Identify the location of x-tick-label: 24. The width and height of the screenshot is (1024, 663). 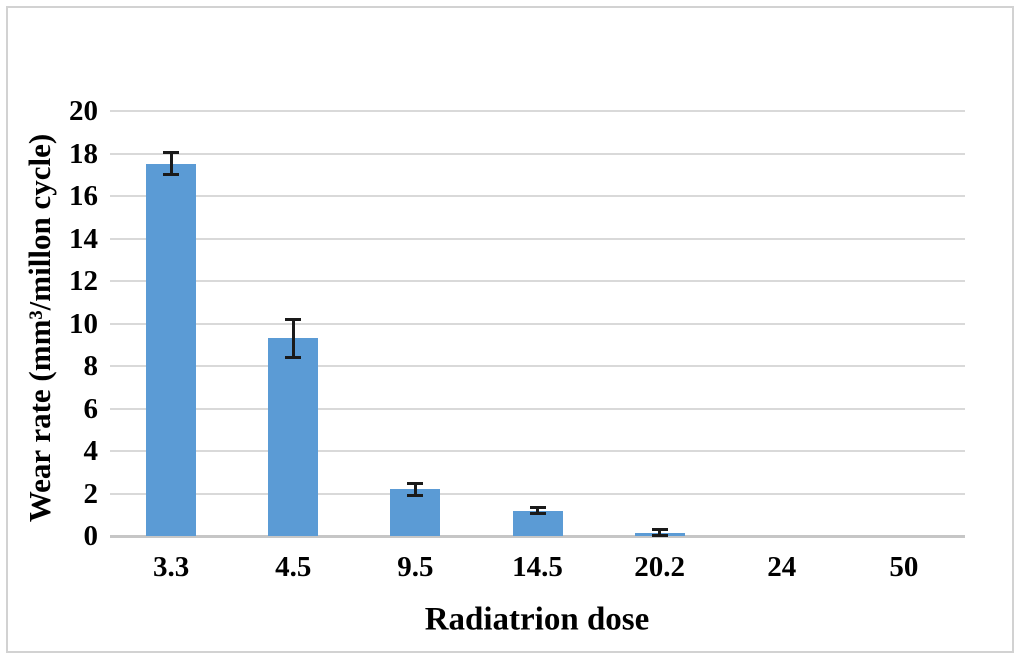
(782, 567).